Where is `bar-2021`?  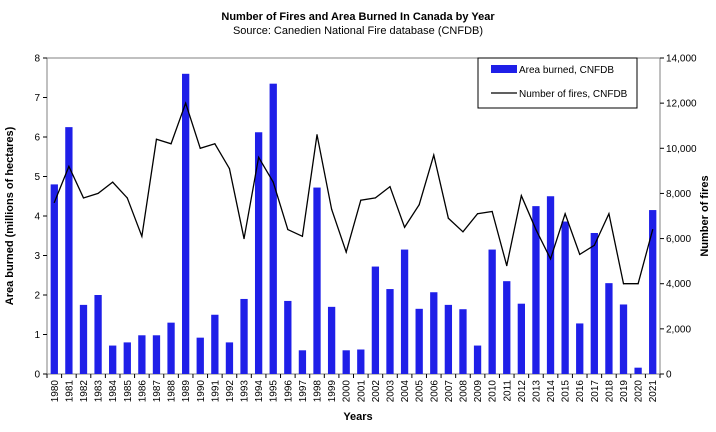 bar-2021 is located at coordinates (653, 292).